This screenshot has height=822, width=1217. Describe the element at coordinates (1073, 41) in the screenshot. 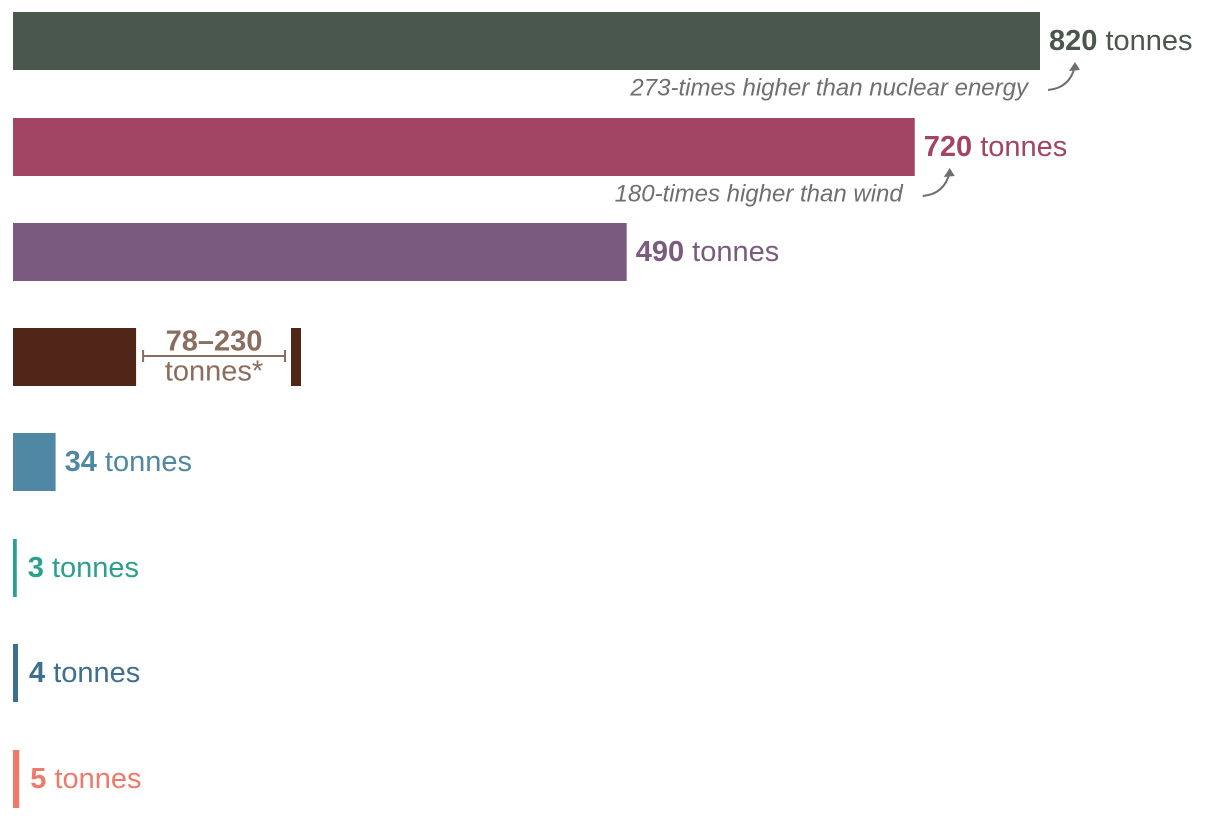

I see `value-label-0-number: 820` at that location.